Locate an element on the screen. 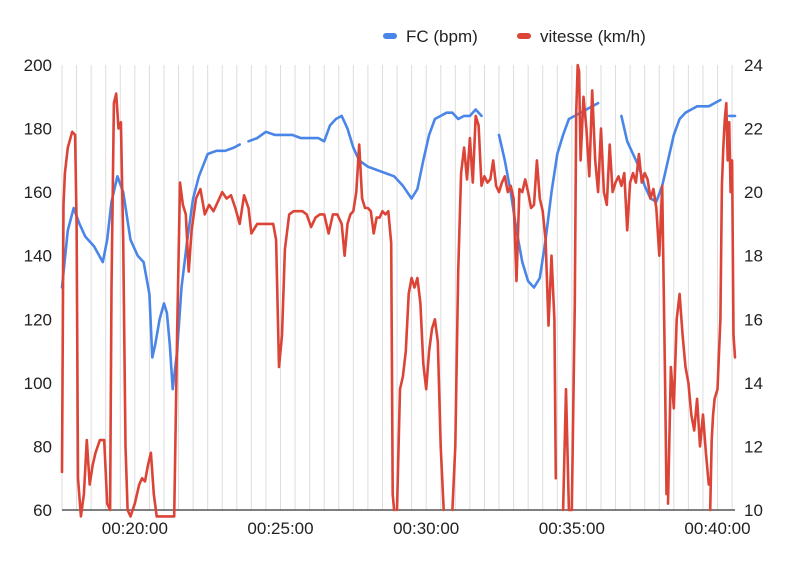 The height and width of the screenshot is (562, 800). left-y-tick-label: 80 is located at coordinates (42, 446).